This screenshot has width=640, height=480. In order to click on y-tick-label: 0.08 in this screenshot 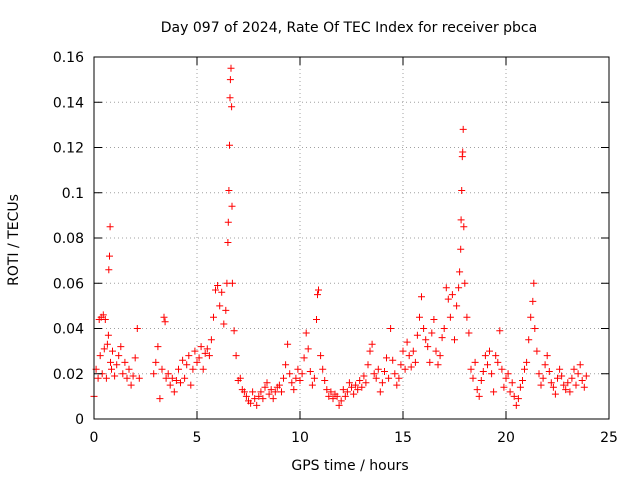, I will do `click(68, 239)`.